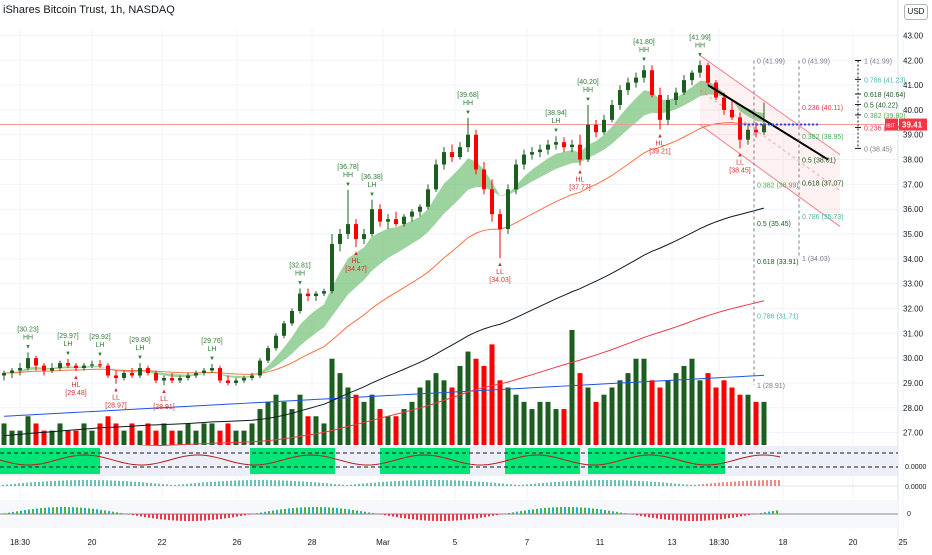  Describe the element at coordinates (237, 542) in the screenshot. I see `x-tick-label: 26` at that location.